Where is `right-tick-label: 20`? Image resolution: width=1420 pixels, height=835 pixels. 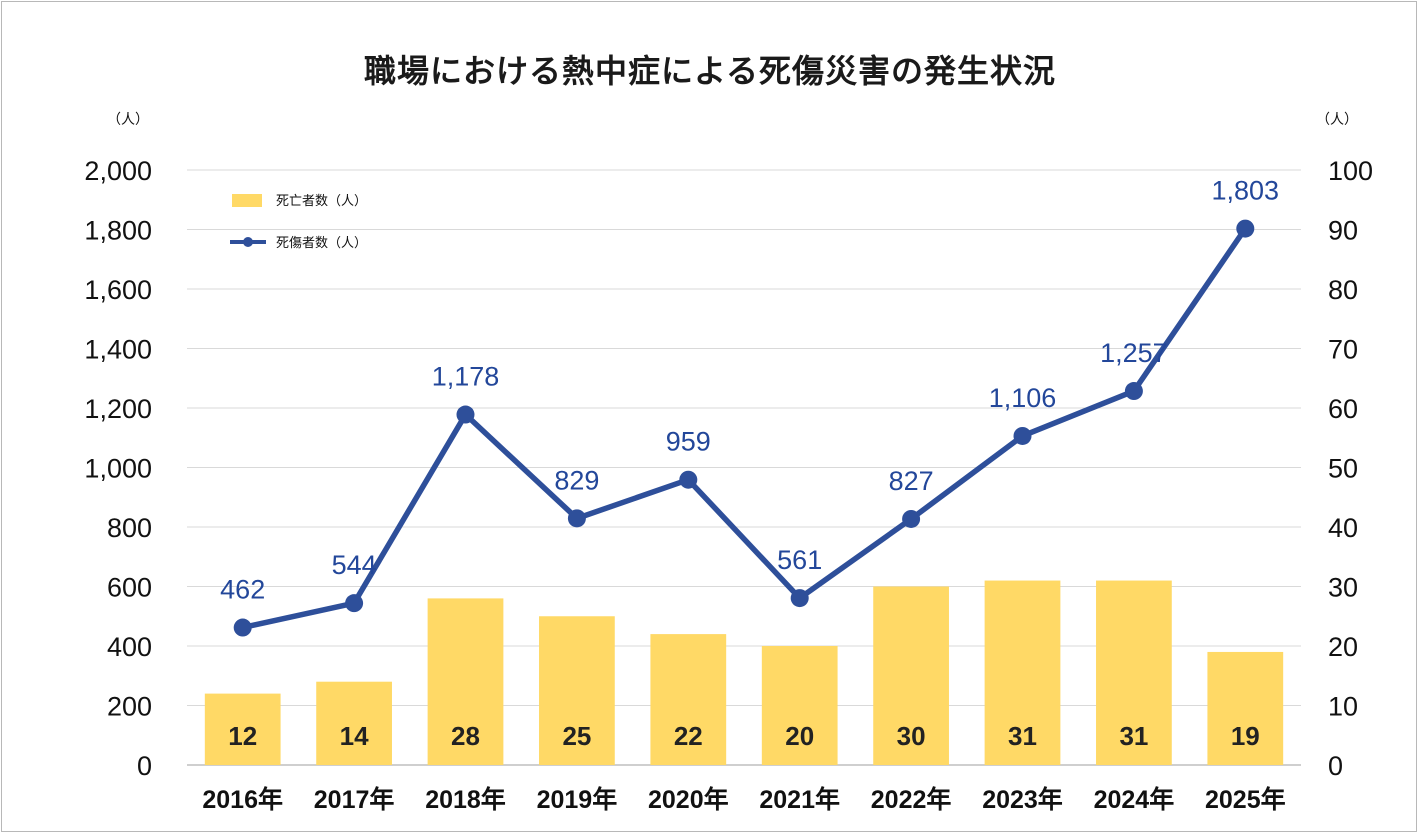 right-tick-label: 20 is located at coordinates (1343, 647).